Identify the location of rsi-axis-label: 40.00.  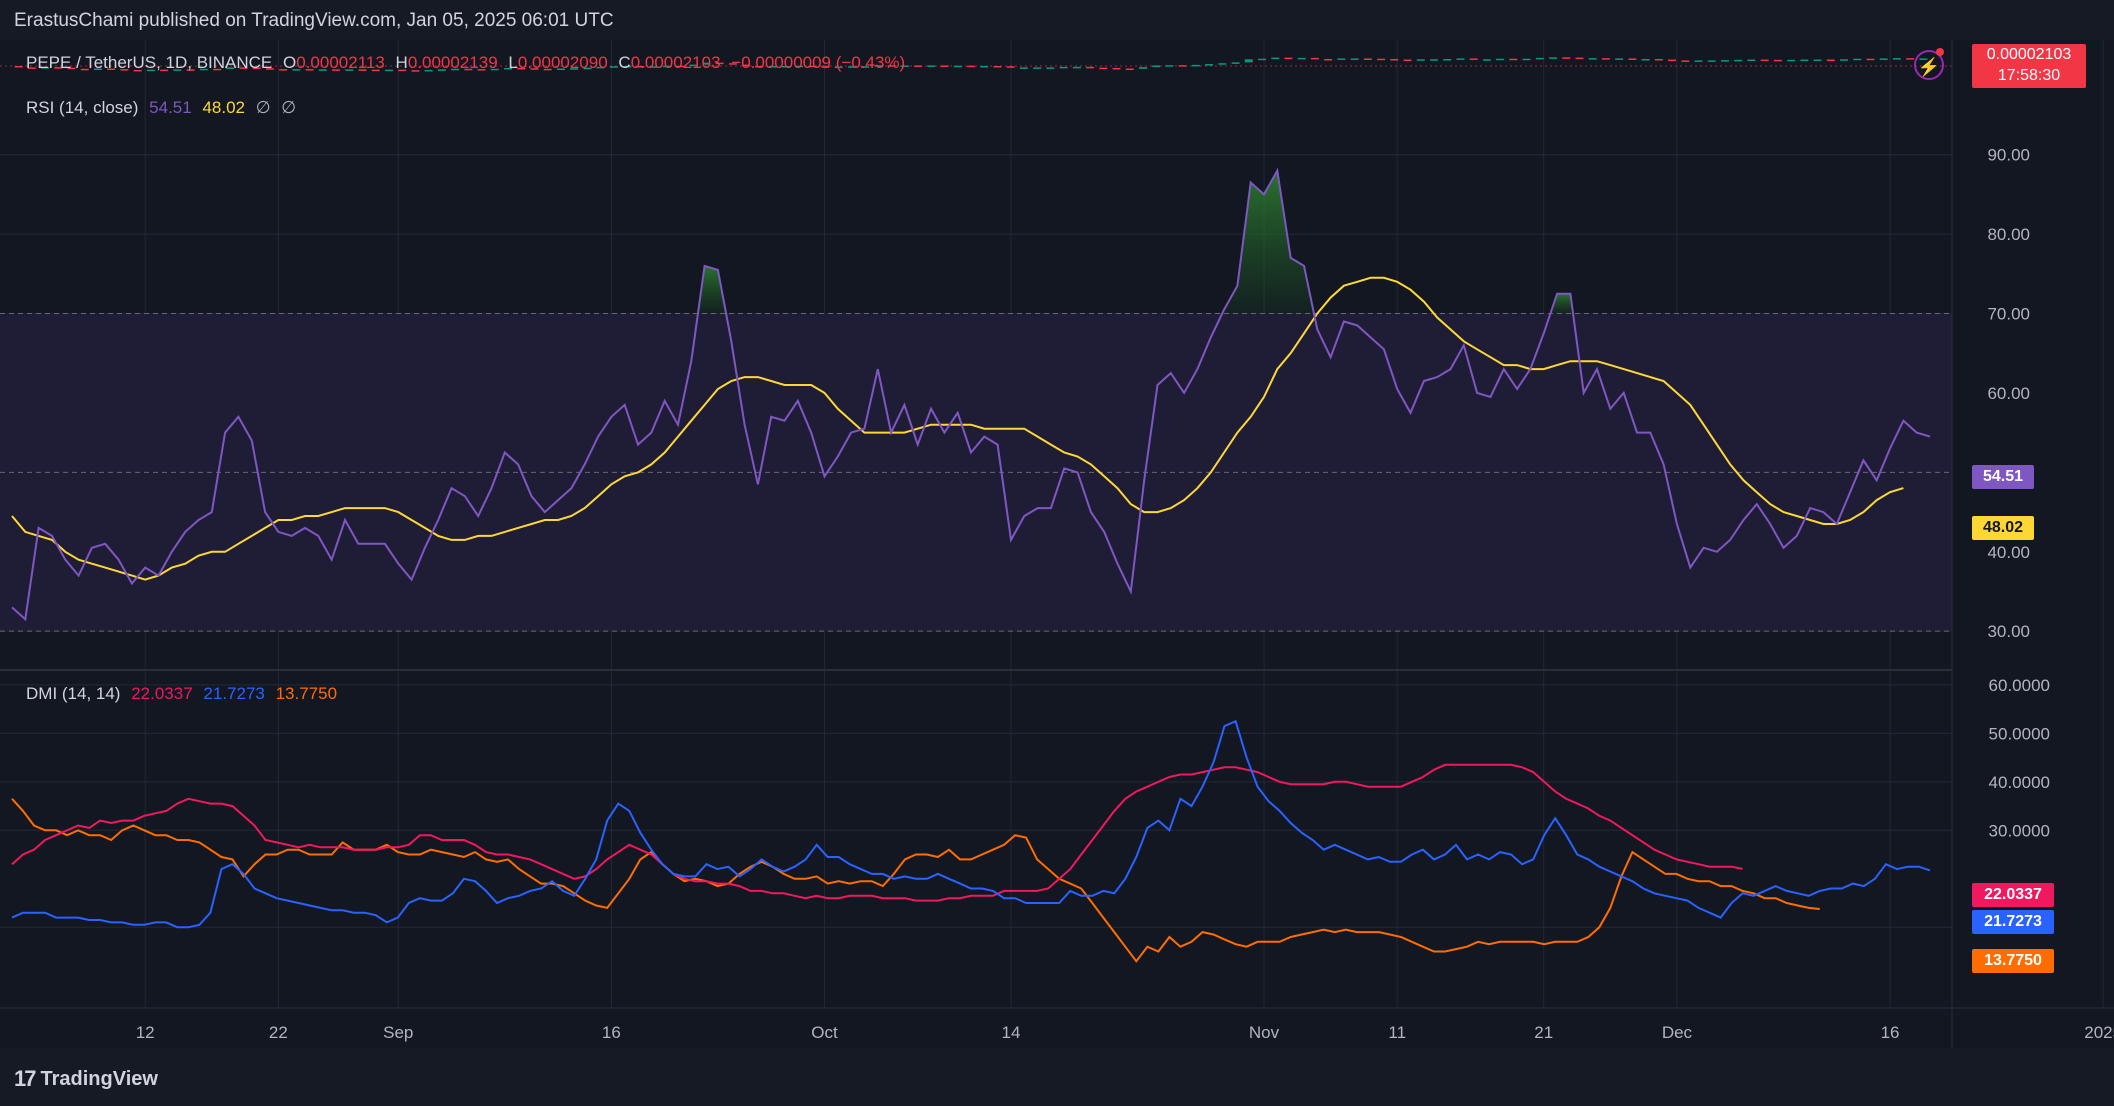
(2008, 552).